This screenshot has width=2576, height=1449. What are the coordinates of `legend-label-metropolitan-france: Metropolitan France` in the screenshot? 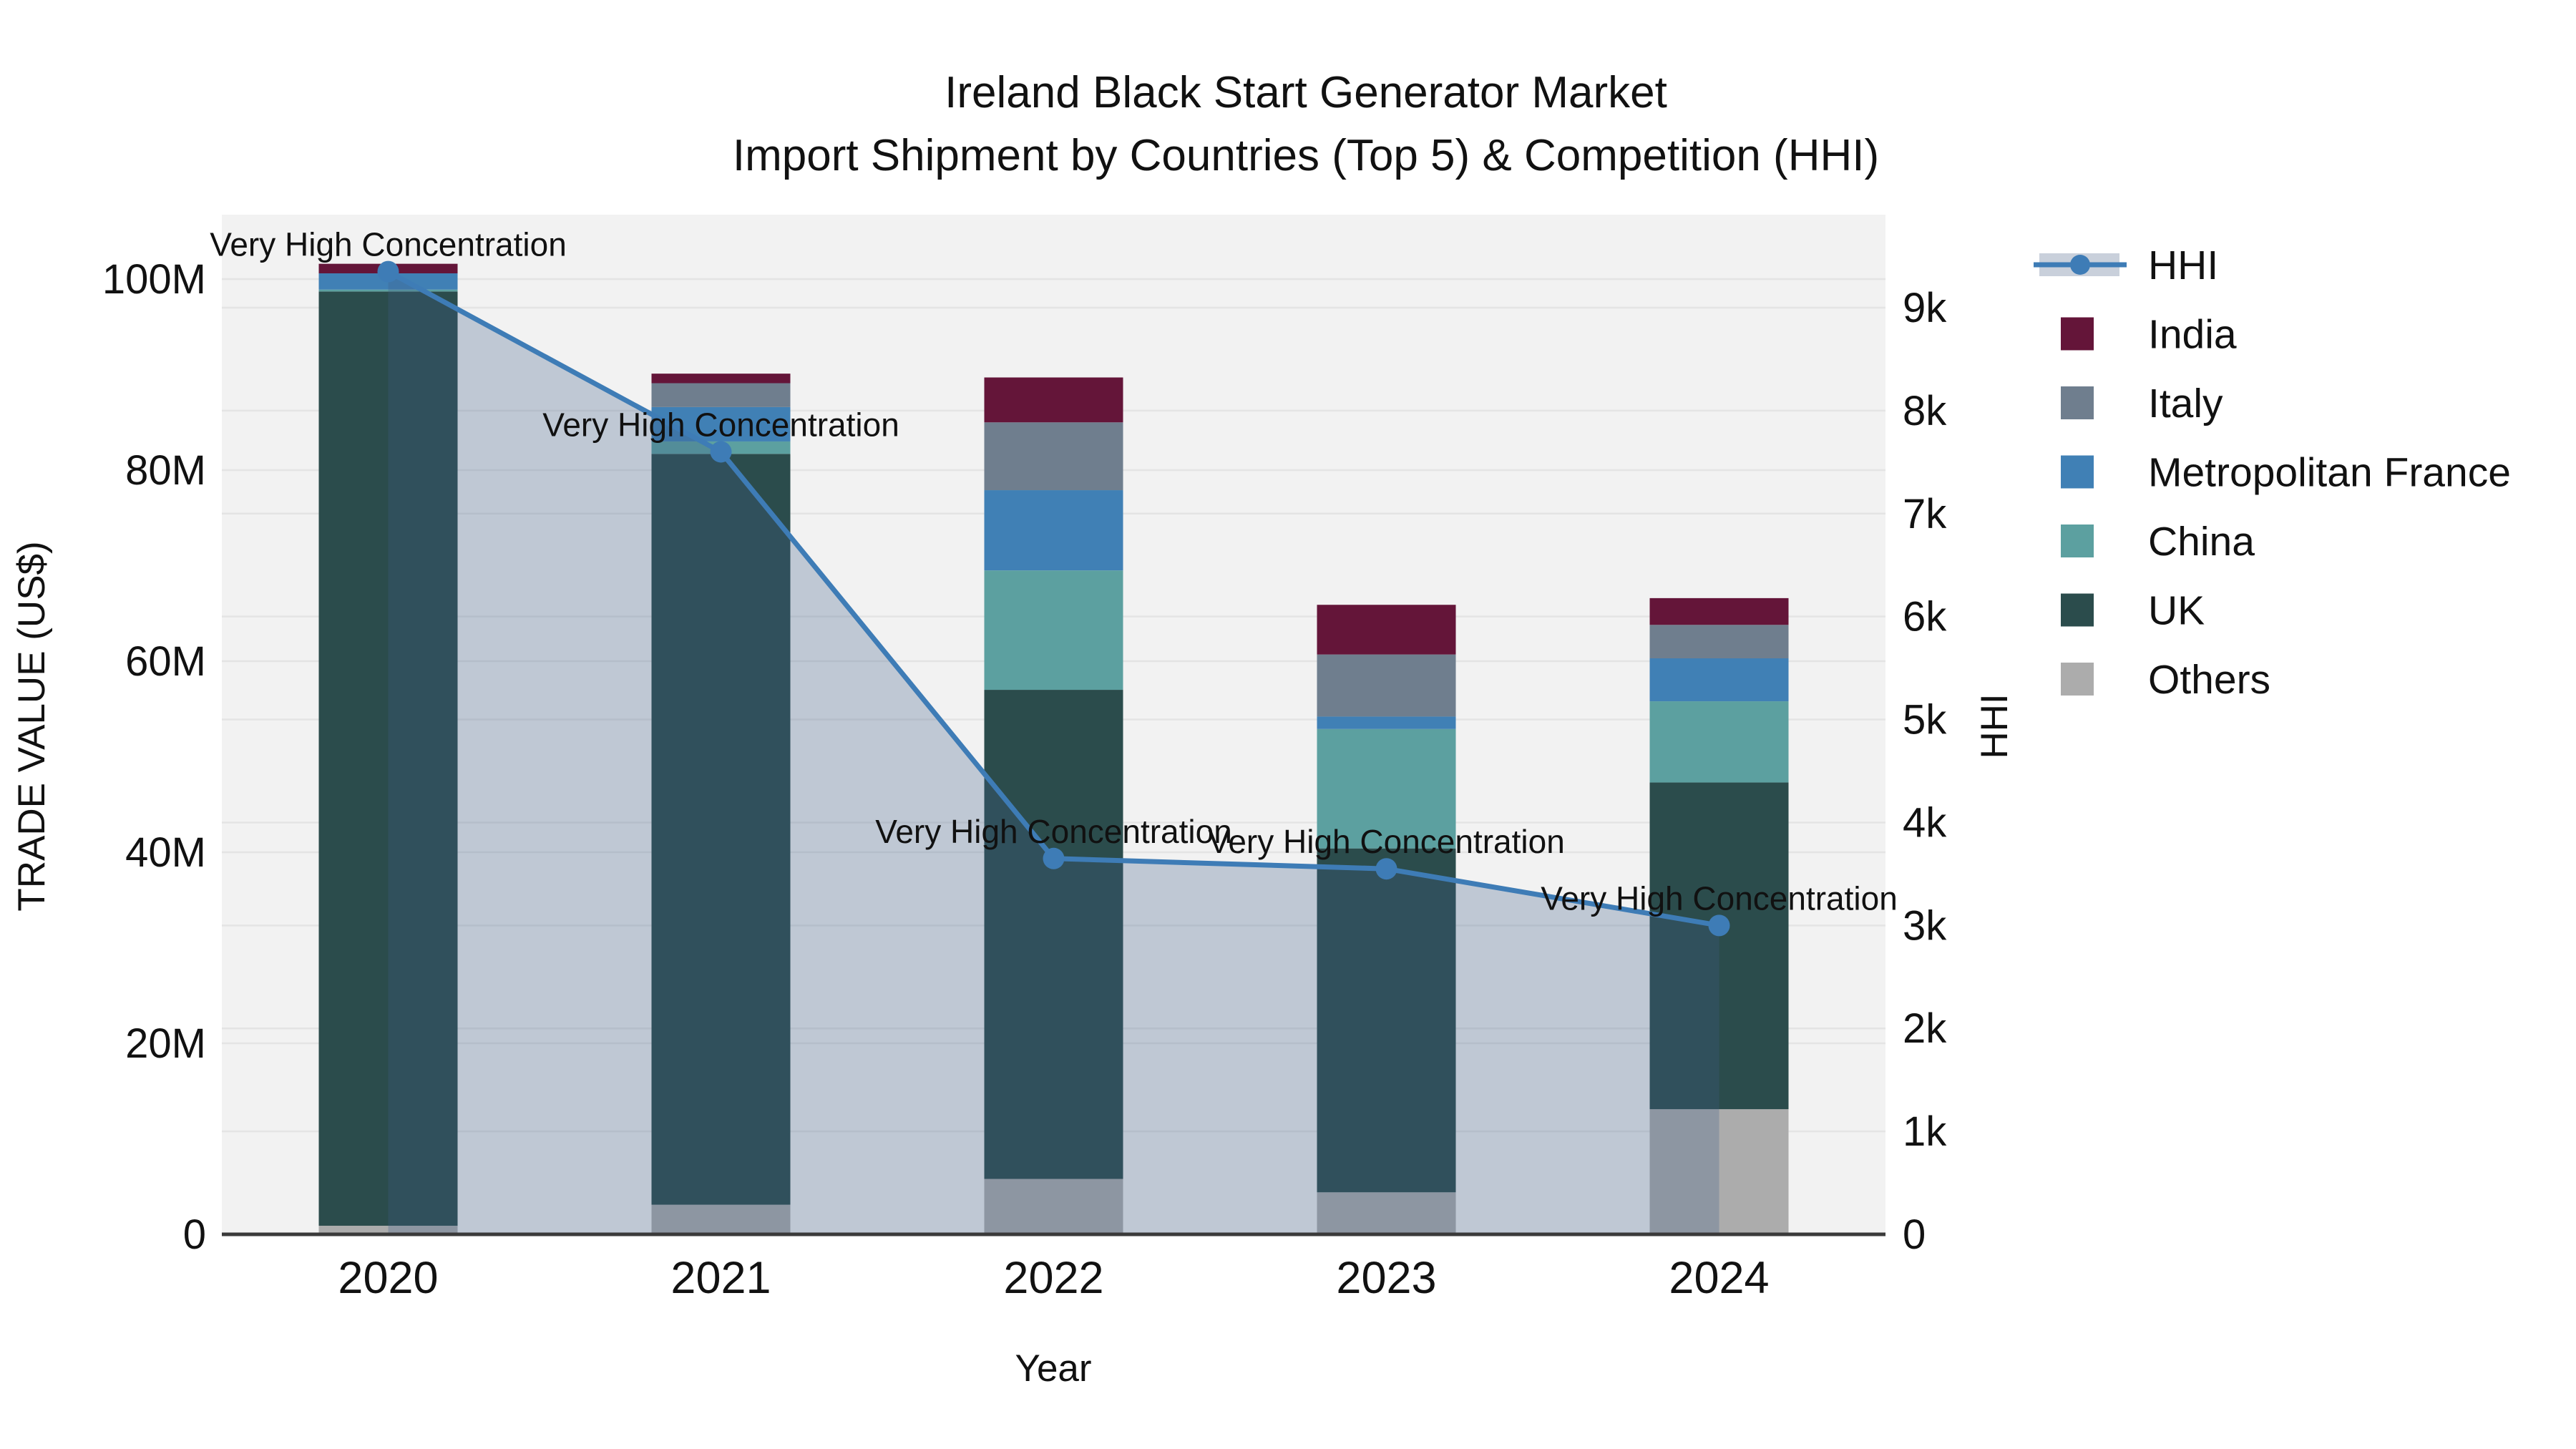 It's located at (2329, 473).